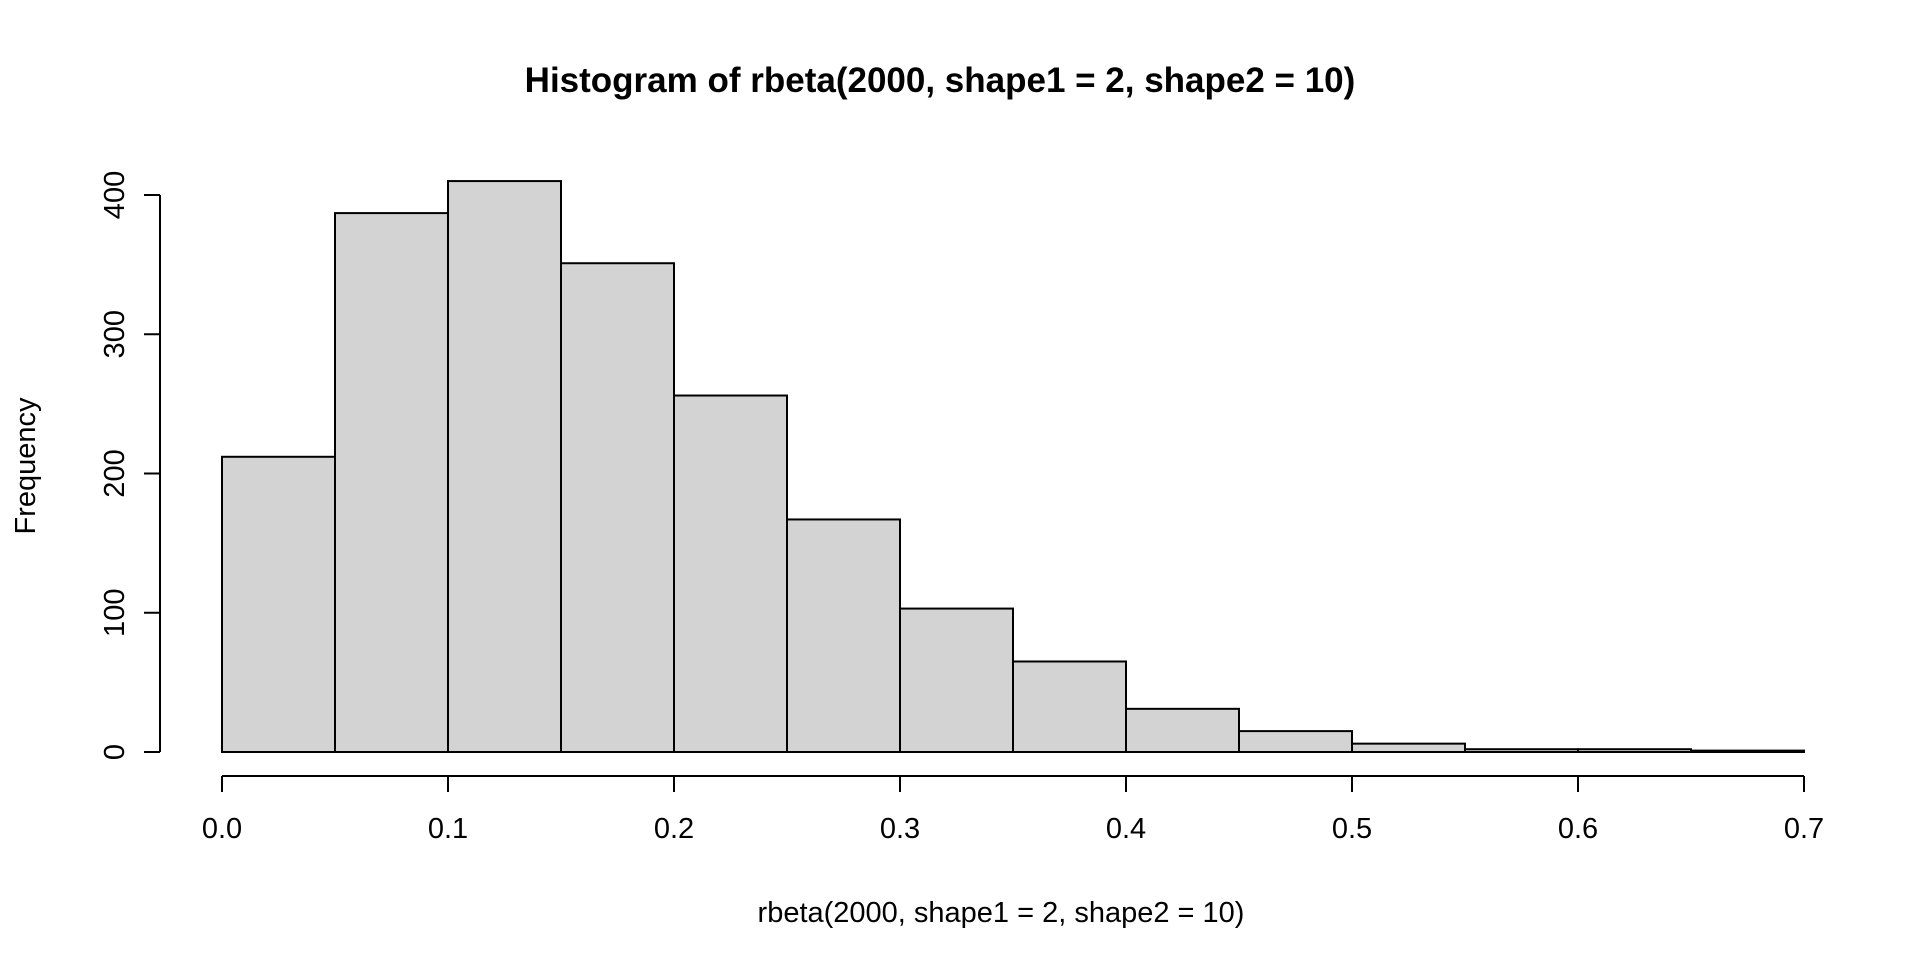  What do you see at coordinates (674, 829) in the screenshot?
I see `x-tick-label-2: 0.2` at bounding box center [674, 829].